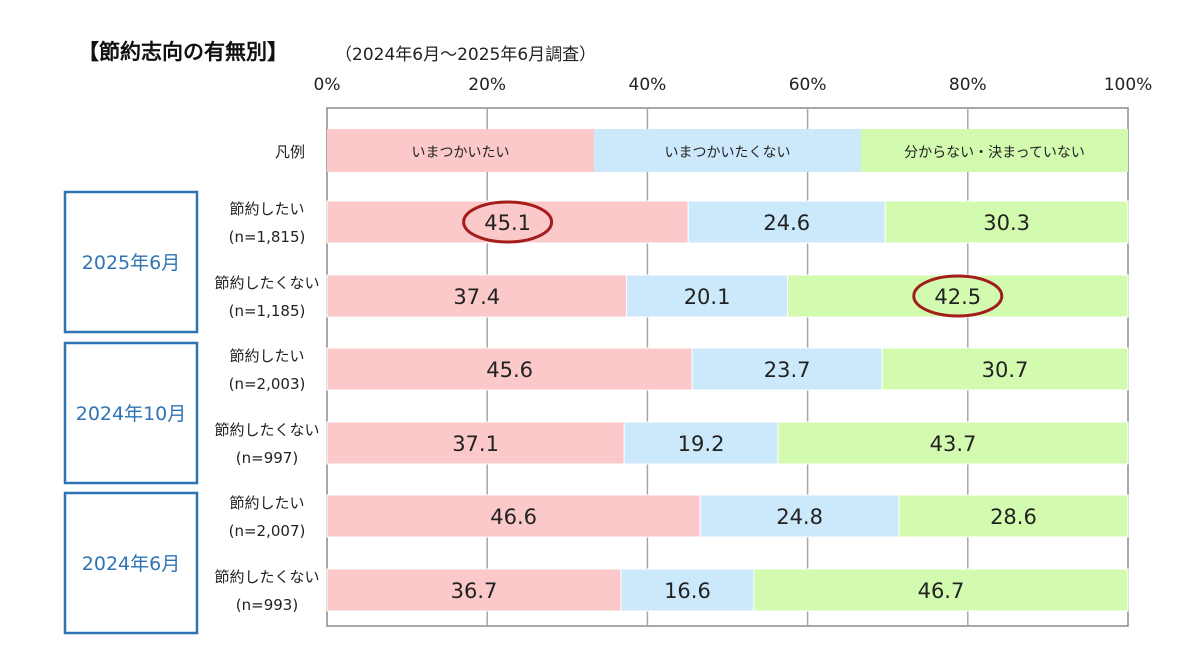 Image resolution: width=1200 pixels, height=656 pixels. Describe the element at coordinates (266, 577) in the screenshot. I see `row-label-5: 節約したくない` at that location.